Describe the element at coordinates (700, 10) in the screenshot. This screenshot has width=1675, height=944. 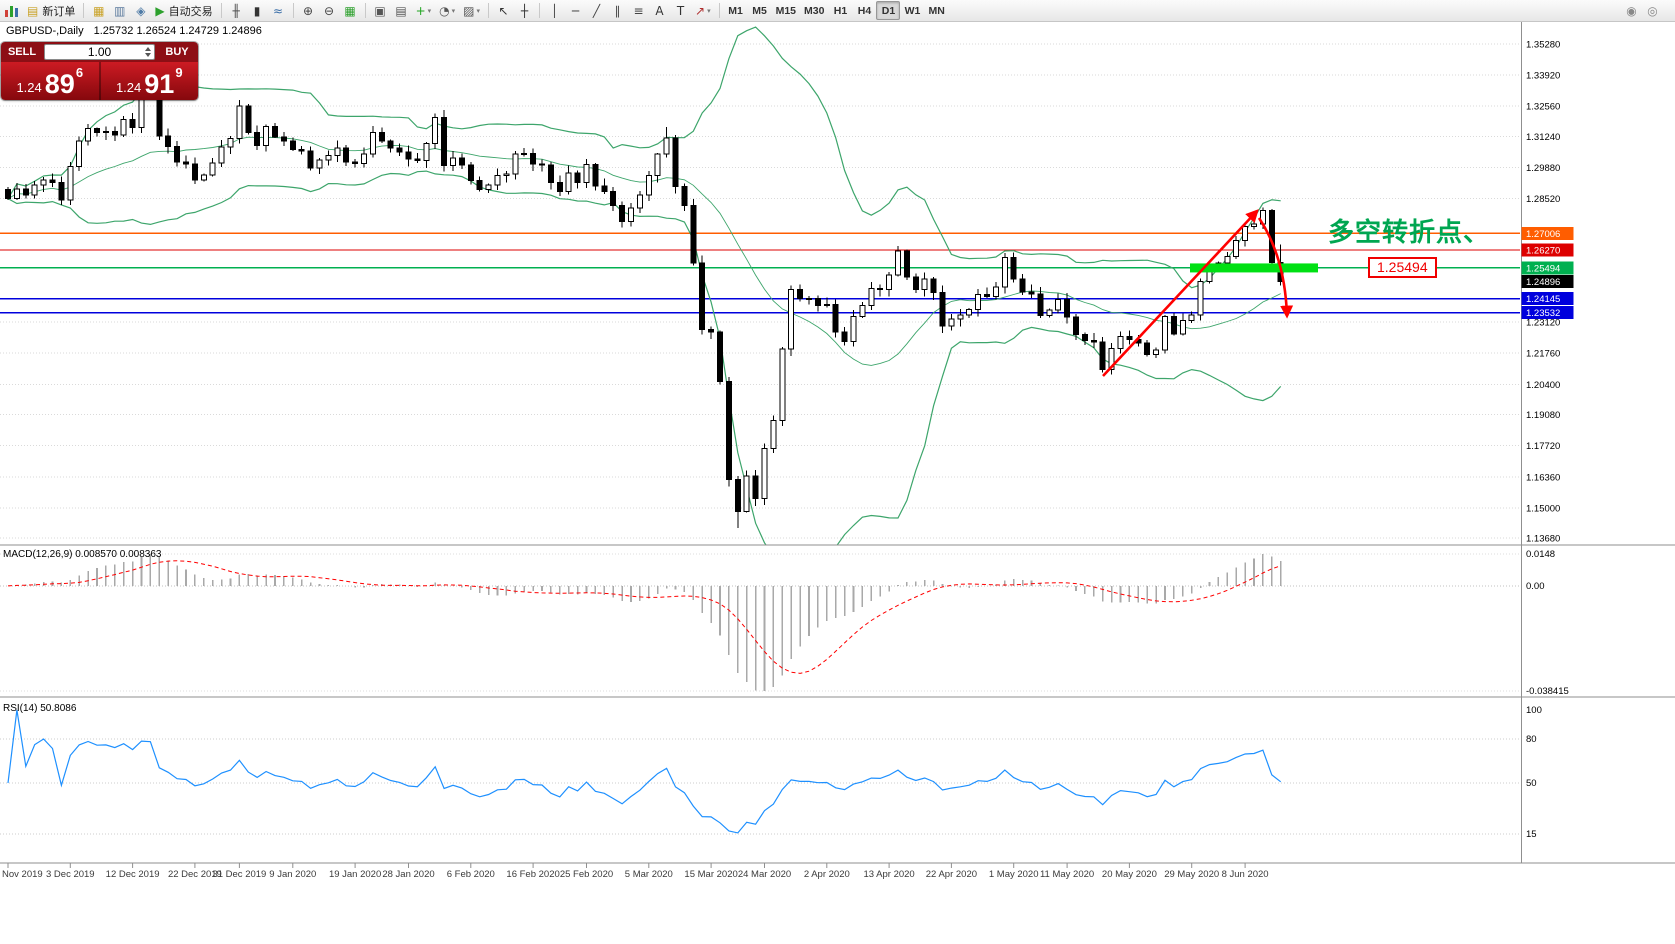
I see `arrows-icon: ↗` at that location.